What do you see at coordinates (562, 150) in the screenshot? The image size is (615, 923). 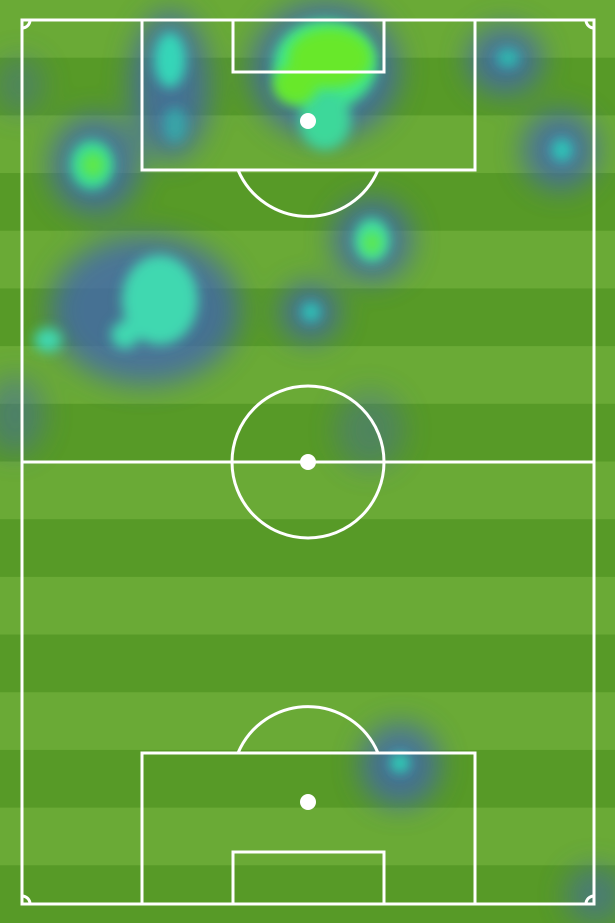 I see `heat-core-right-wing-mid` at bounding box center [562, 150].